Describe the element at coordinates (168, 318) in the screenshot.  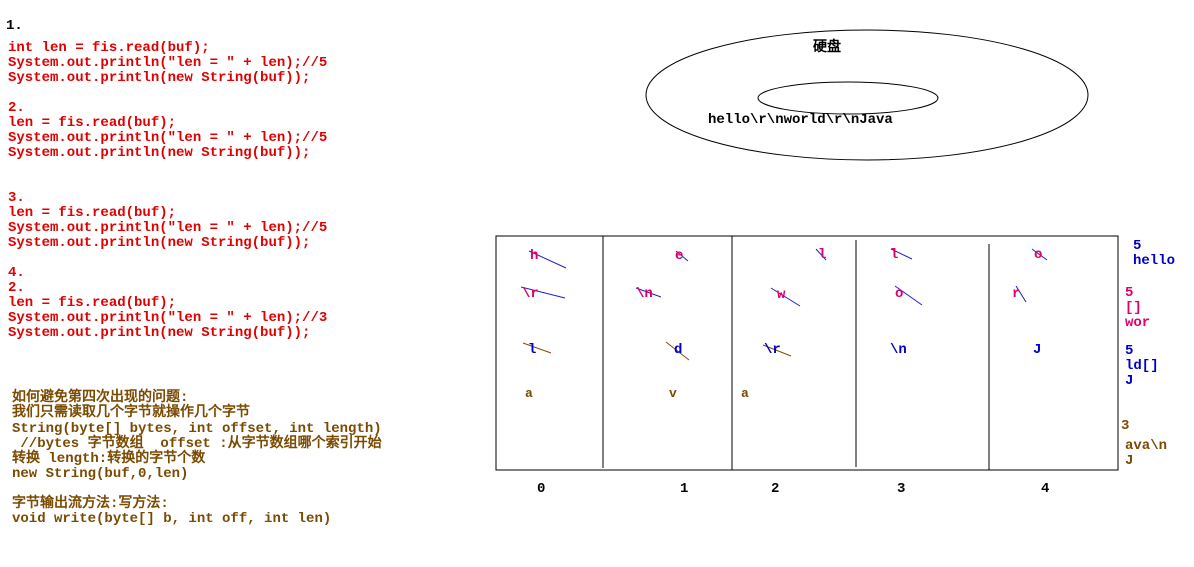
I see `step4-line2: System.out.println("len = " + len);//3` at that location.